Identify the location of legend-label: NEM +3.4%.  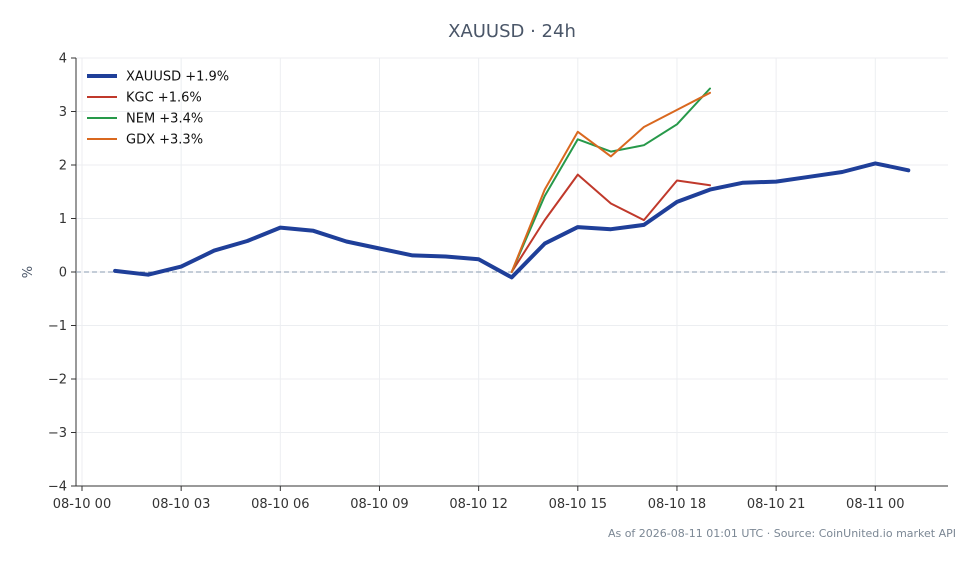
(164, 119).